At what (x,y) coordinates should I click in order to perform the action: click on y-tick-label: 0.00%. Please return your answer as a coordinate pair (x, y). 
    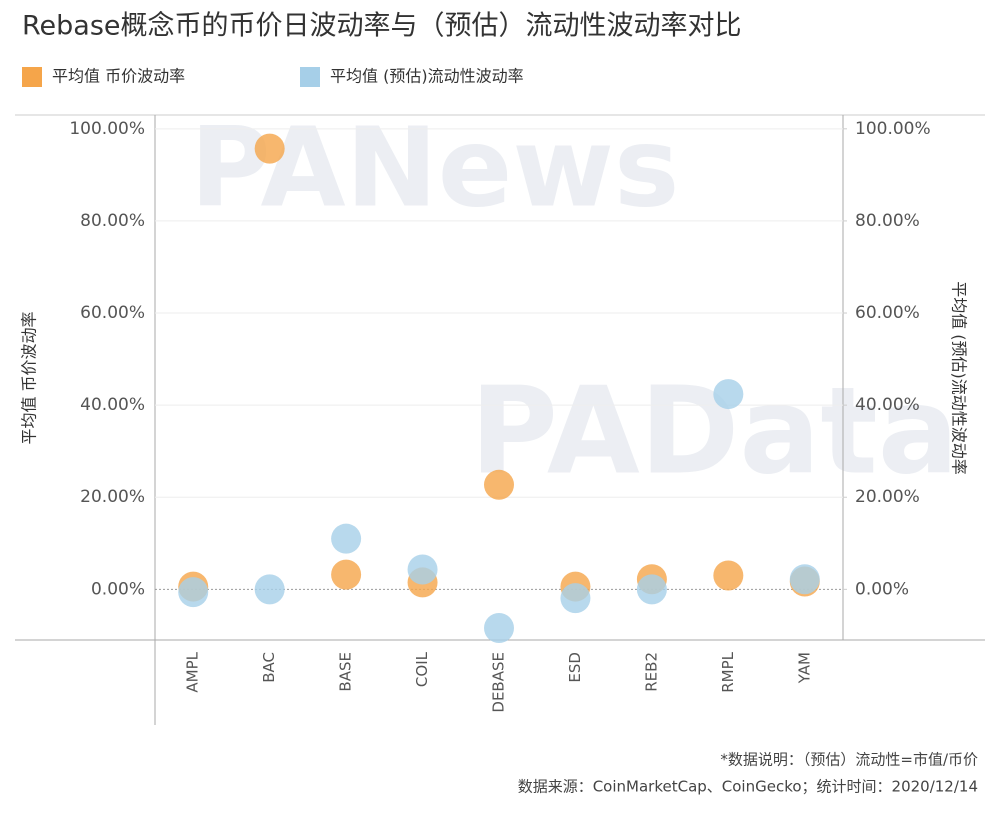
    Looking at the image, I should click on (118, 589).